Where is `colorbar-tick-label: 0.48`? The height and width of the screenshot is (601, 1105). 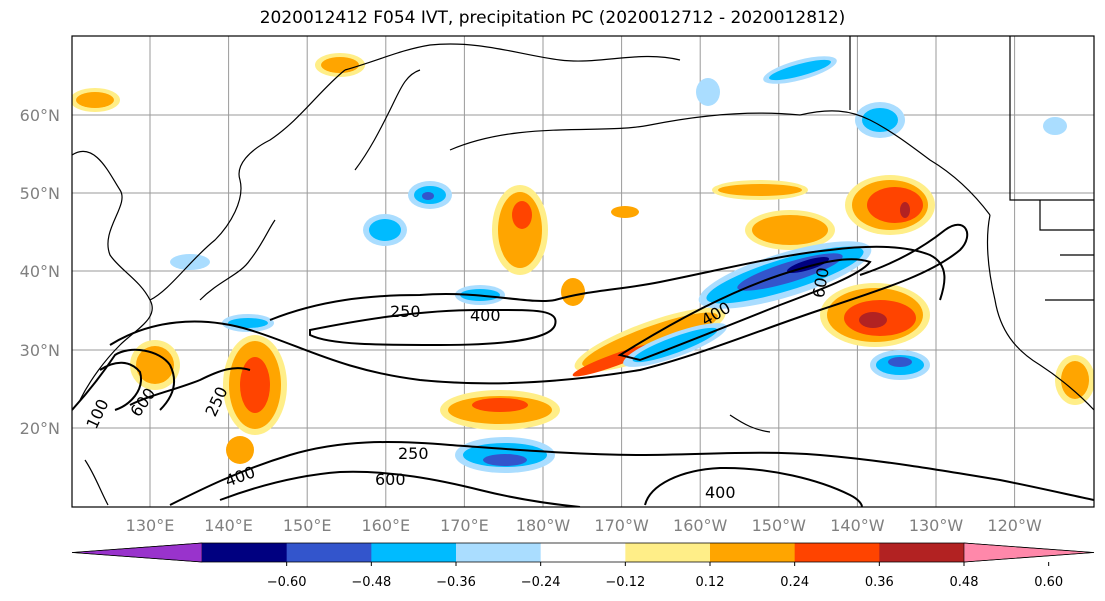
colorbar-tick-label: 0.48 is located at coordinates (964, 582).